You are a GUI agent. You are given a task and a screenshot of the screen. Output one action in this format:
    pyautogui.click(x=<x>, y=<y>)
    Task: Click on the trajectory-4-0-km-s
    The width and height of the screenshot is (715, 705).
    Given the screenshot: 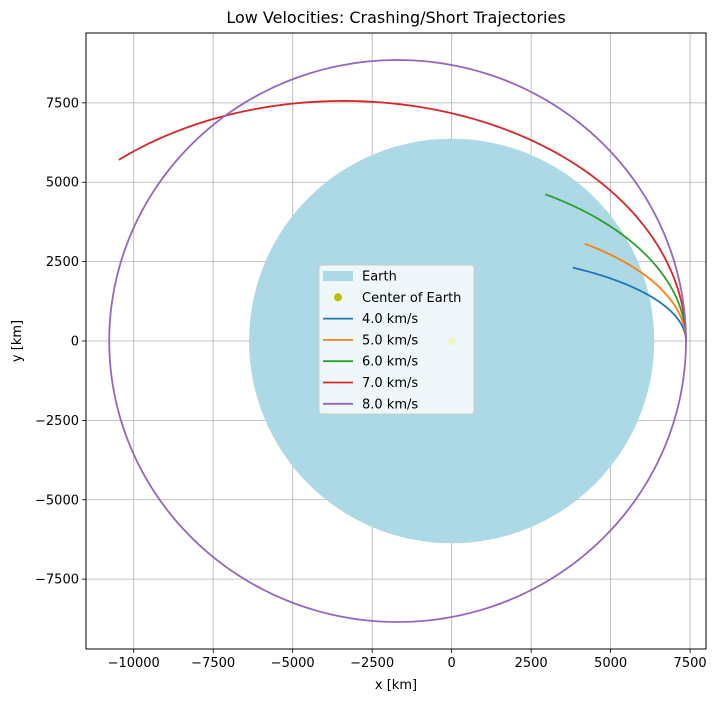 What is the action you would take?
    pyautogui.click(x=629, y=303)
    